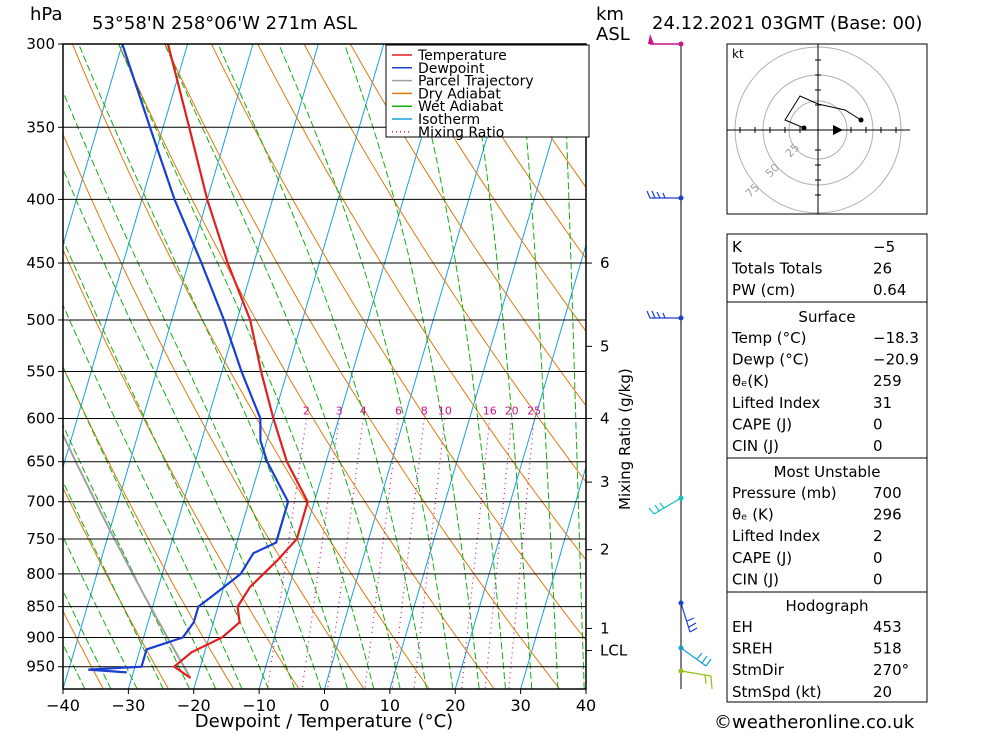 The width and height of the screenshot is (1000, 737). Describe the element at coordinates (259, 705) in the screenshot. I see `temperature-tick-label: −10` at that location.